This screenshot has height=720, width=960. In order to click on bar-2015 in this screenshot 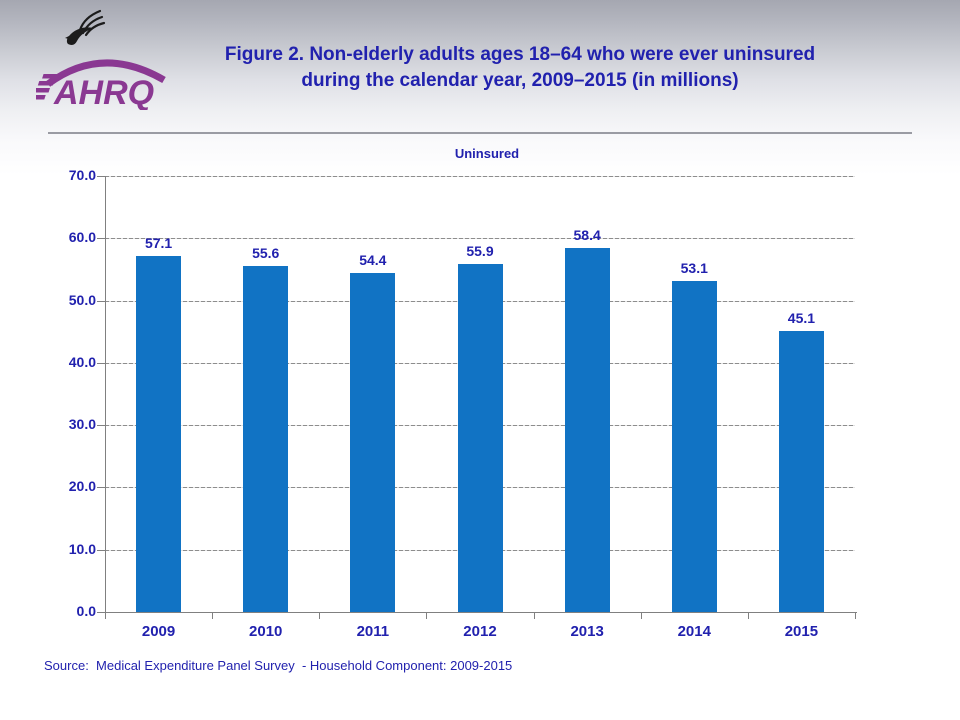, I will do `click(801, 471)`.